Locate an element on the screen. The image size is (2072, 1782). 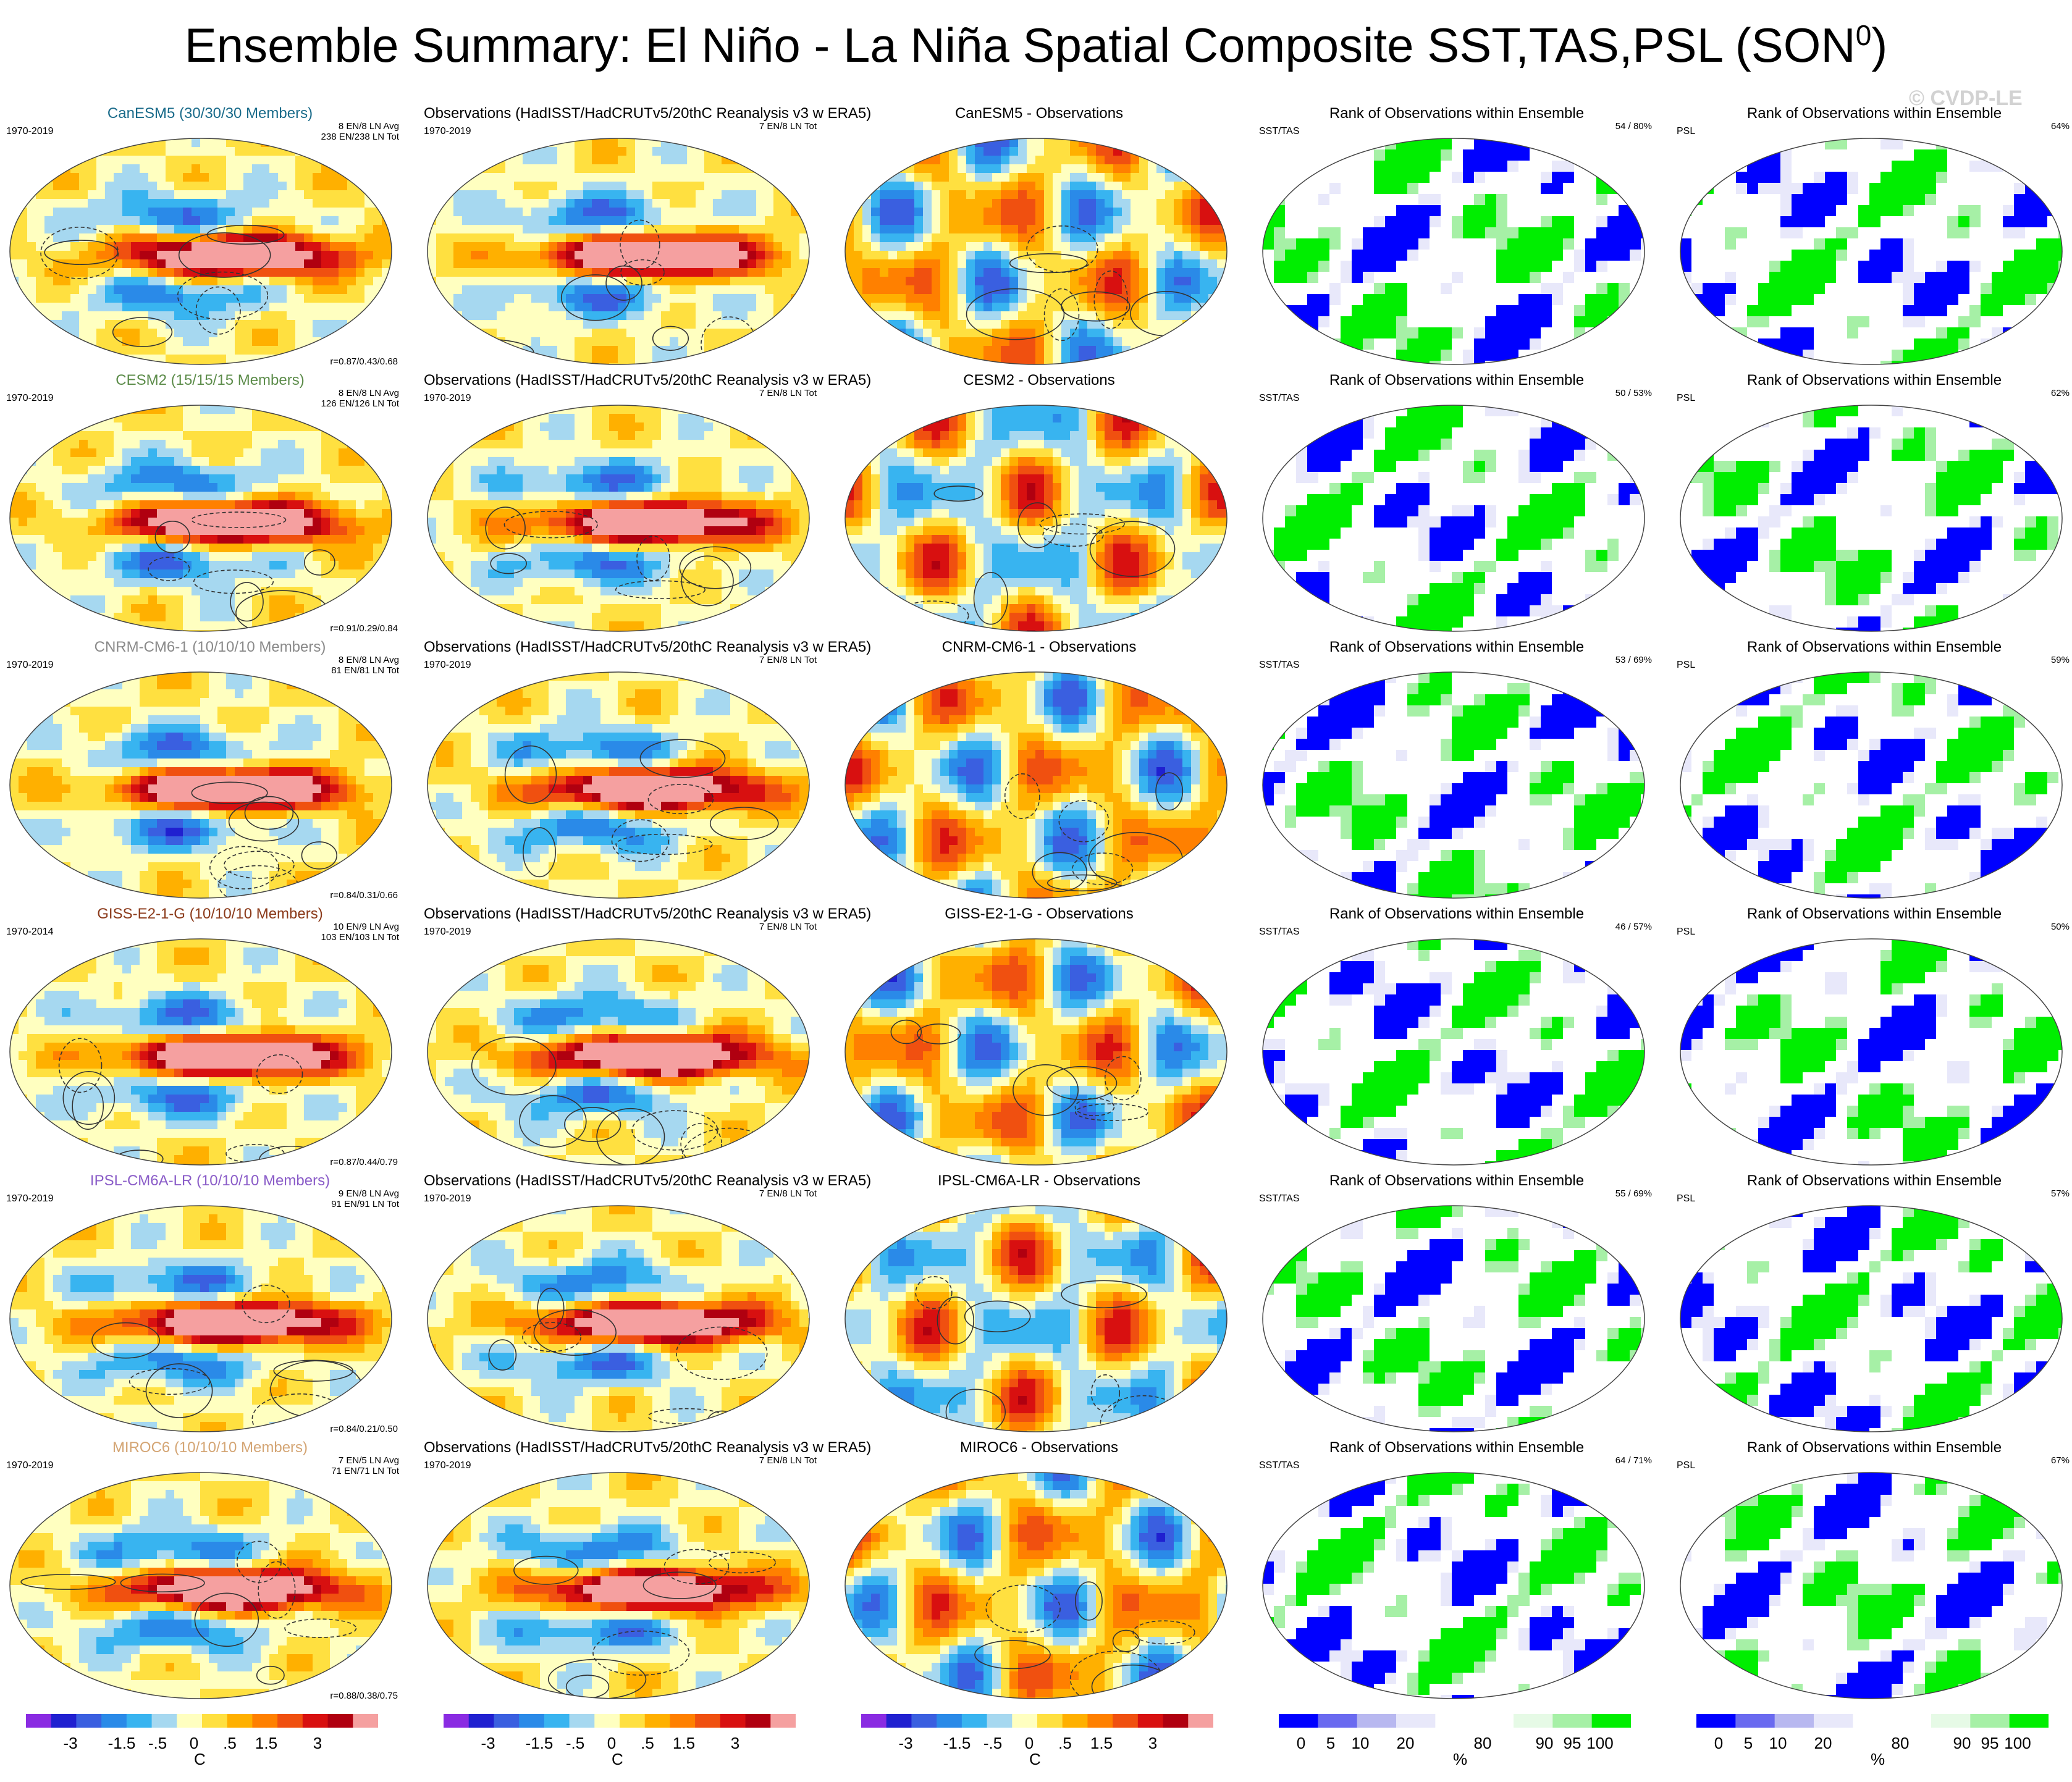
rank-percent: 54 / 80% is located at coordinates (1633, 126).